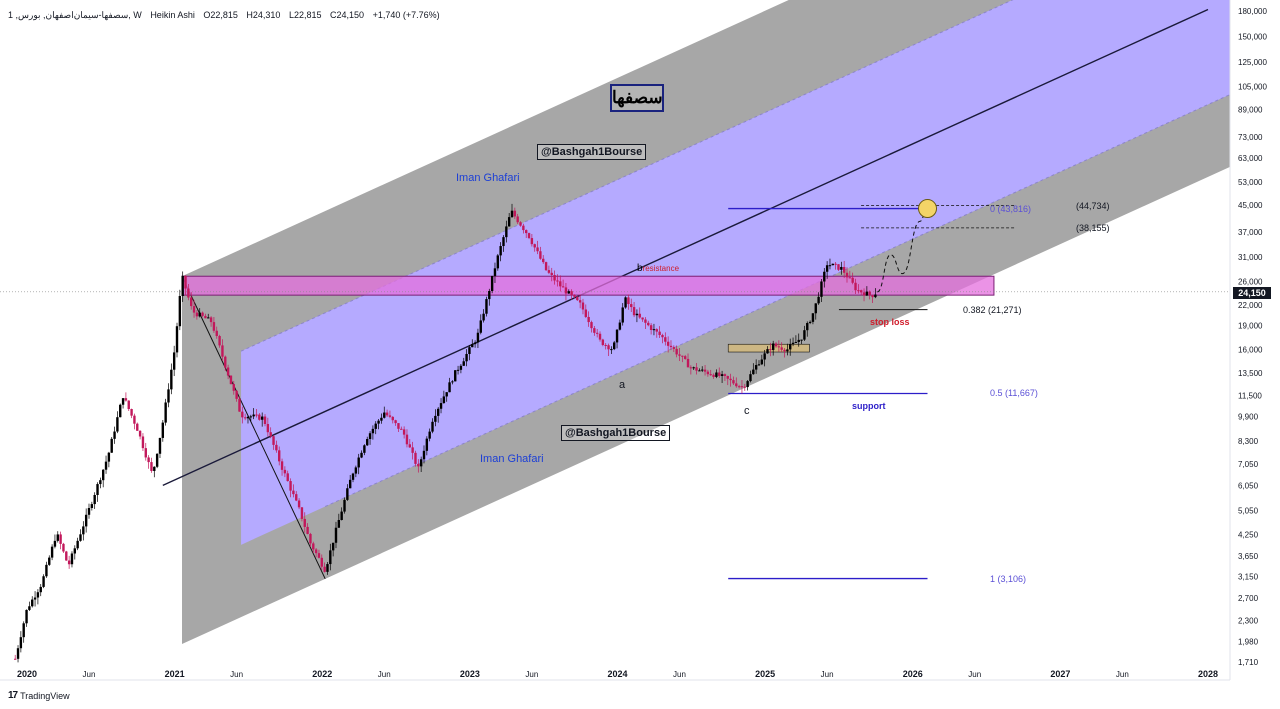  What do you see at coordinates (1248, 485) in the screenshot?
I see `y-tick-label: 6,050` at bounding box center [1248, 485].